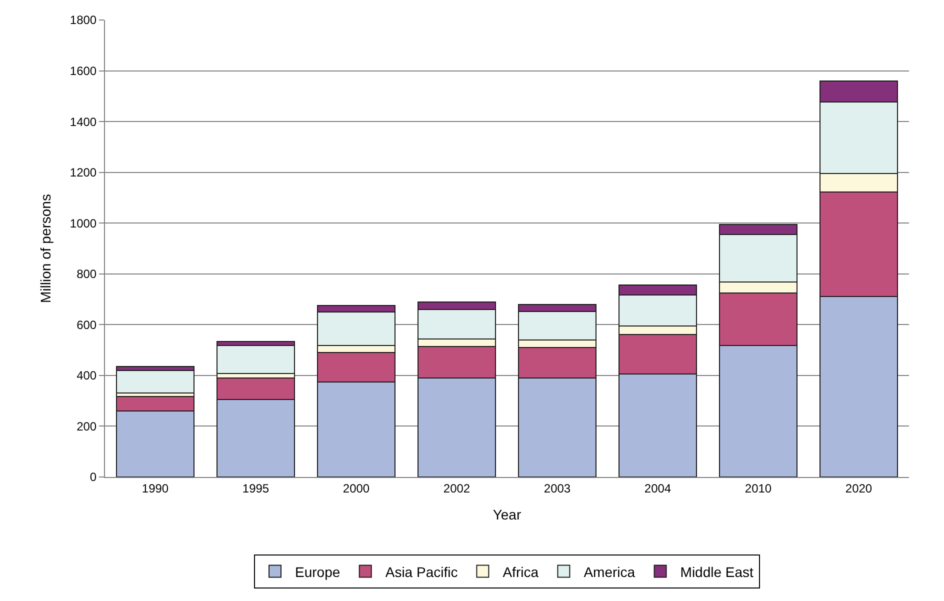 The width and height of the screenshot is (944, 601). I want to click on legend-label: Asia Pacific, so click(421, 572).